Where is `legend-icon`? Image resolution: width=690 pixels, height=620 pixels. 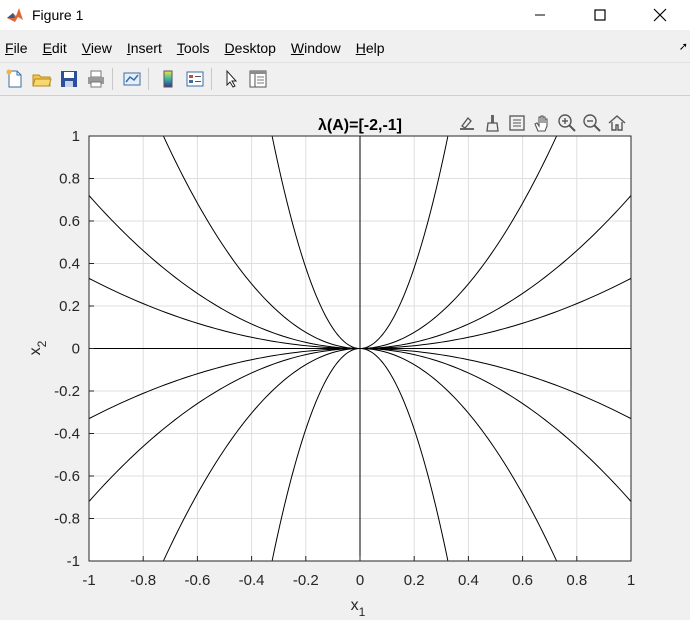 legend-icon is located at coordinates (195, 79).